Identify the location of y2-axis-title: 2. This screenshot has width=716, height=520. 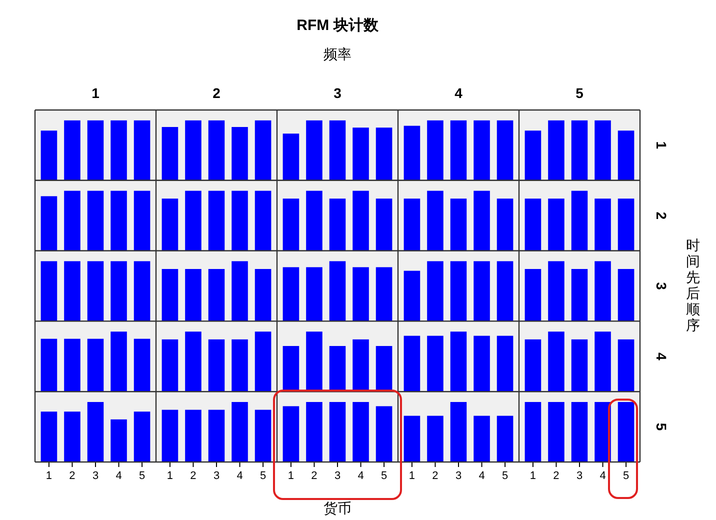
(661, 216).